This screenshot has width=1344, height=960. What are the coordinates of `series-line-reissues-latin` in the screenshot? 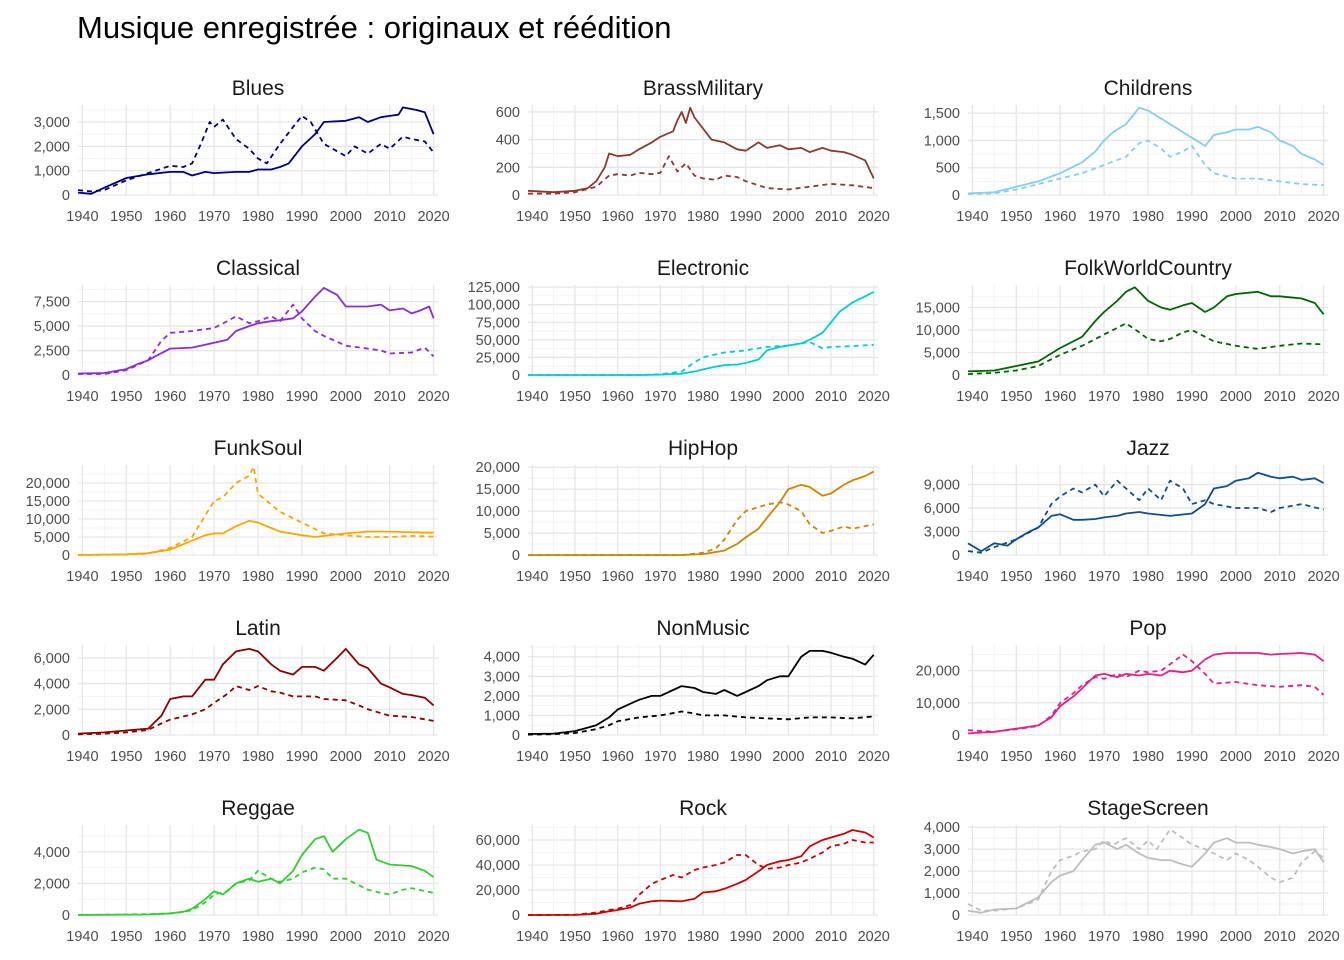 It's located at (255, 710).